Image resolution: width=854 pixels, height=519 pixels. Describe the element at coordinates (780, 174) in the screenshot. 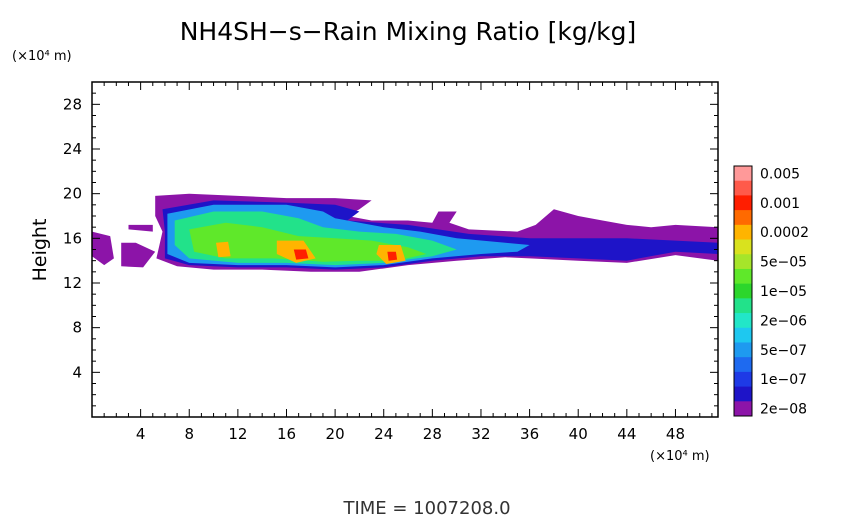

I see `colorbar-label: 0.005` at that location.